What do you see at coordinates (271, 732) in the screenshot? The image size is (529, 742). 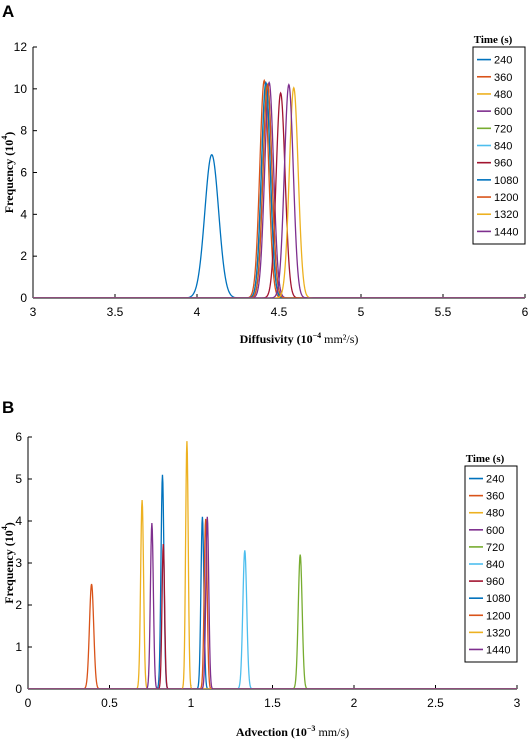 I see `x-axis-title-main: Advection (10` at bounding box center [271, 732].